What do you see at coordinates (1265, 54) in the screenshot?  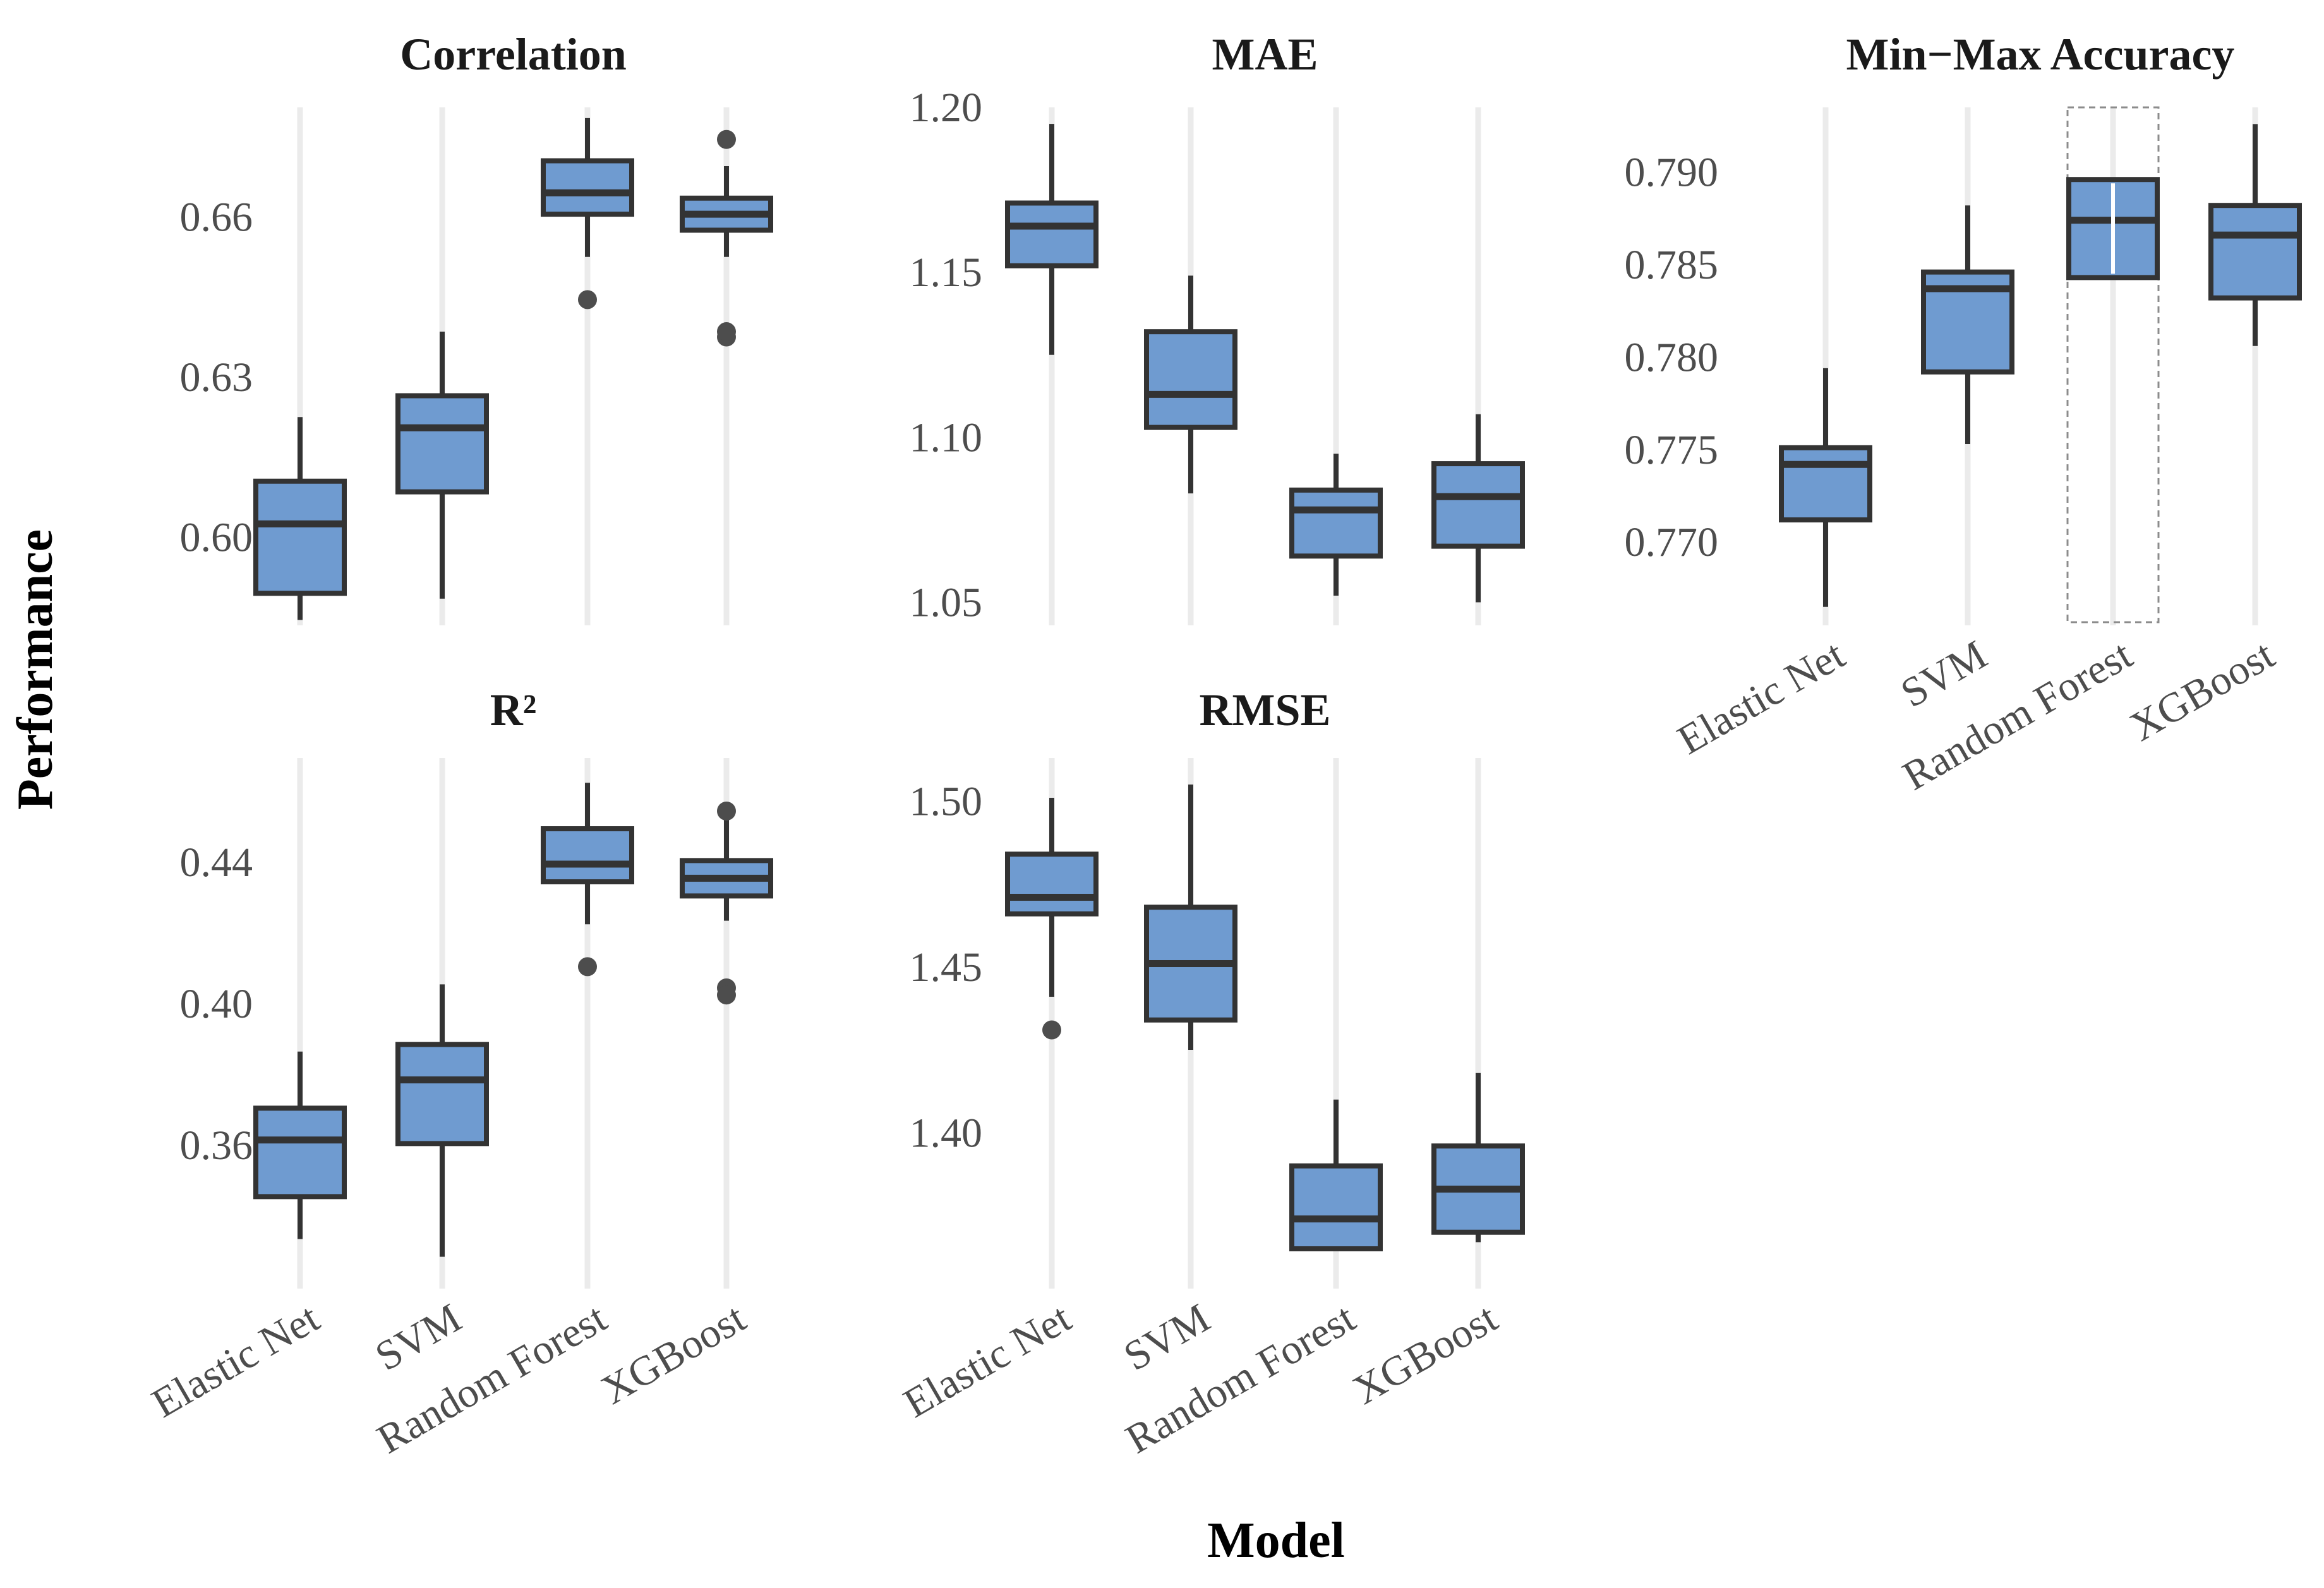 I see `panel-title: MAE` at bounding box center [1265, 54].